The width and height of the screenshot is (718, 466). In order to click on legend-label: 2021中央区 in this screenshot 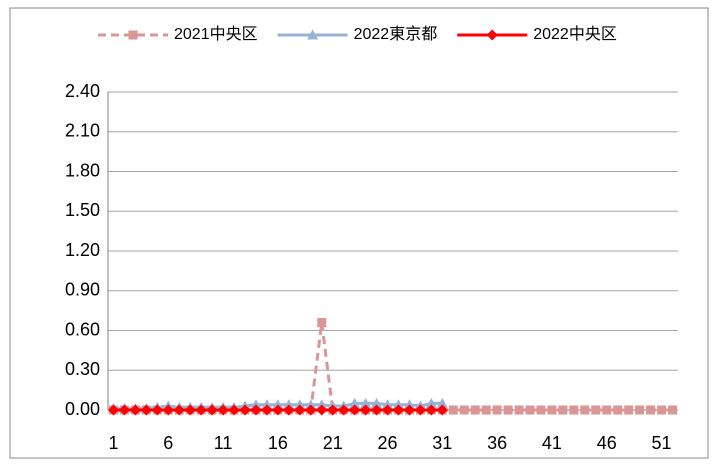, I will do `click(216, 34)`.